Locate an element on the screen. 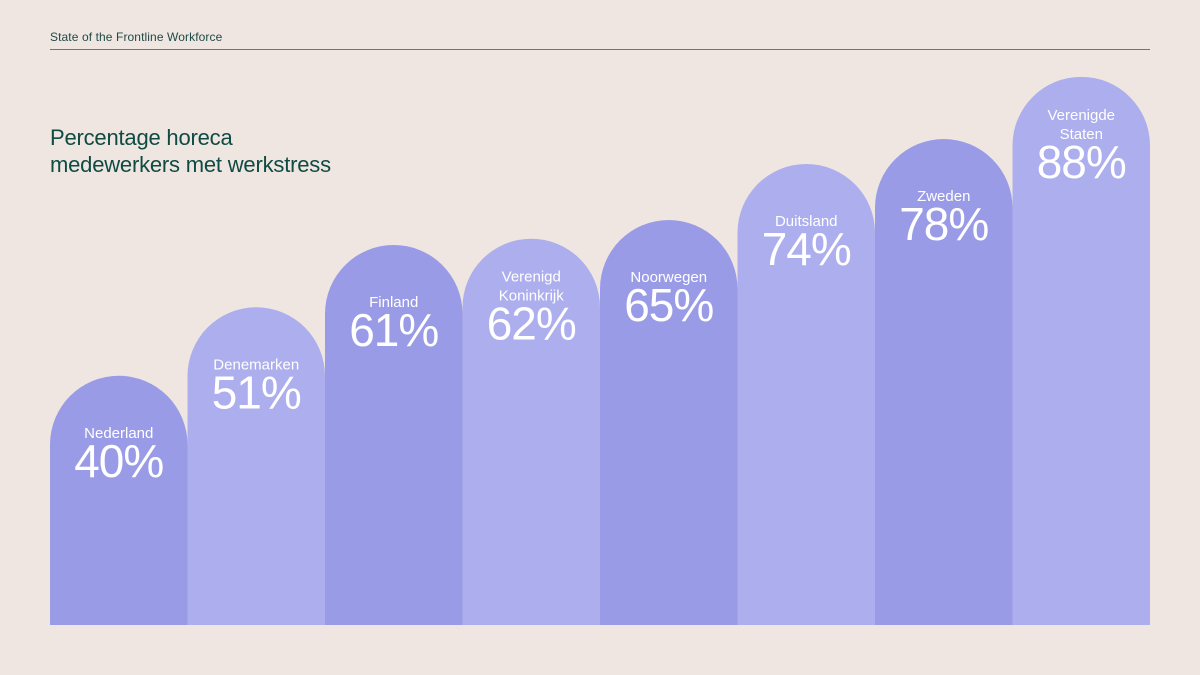 This screenshot has height=675, width=1200. bar-zweden is located at coordinates (944, 382).